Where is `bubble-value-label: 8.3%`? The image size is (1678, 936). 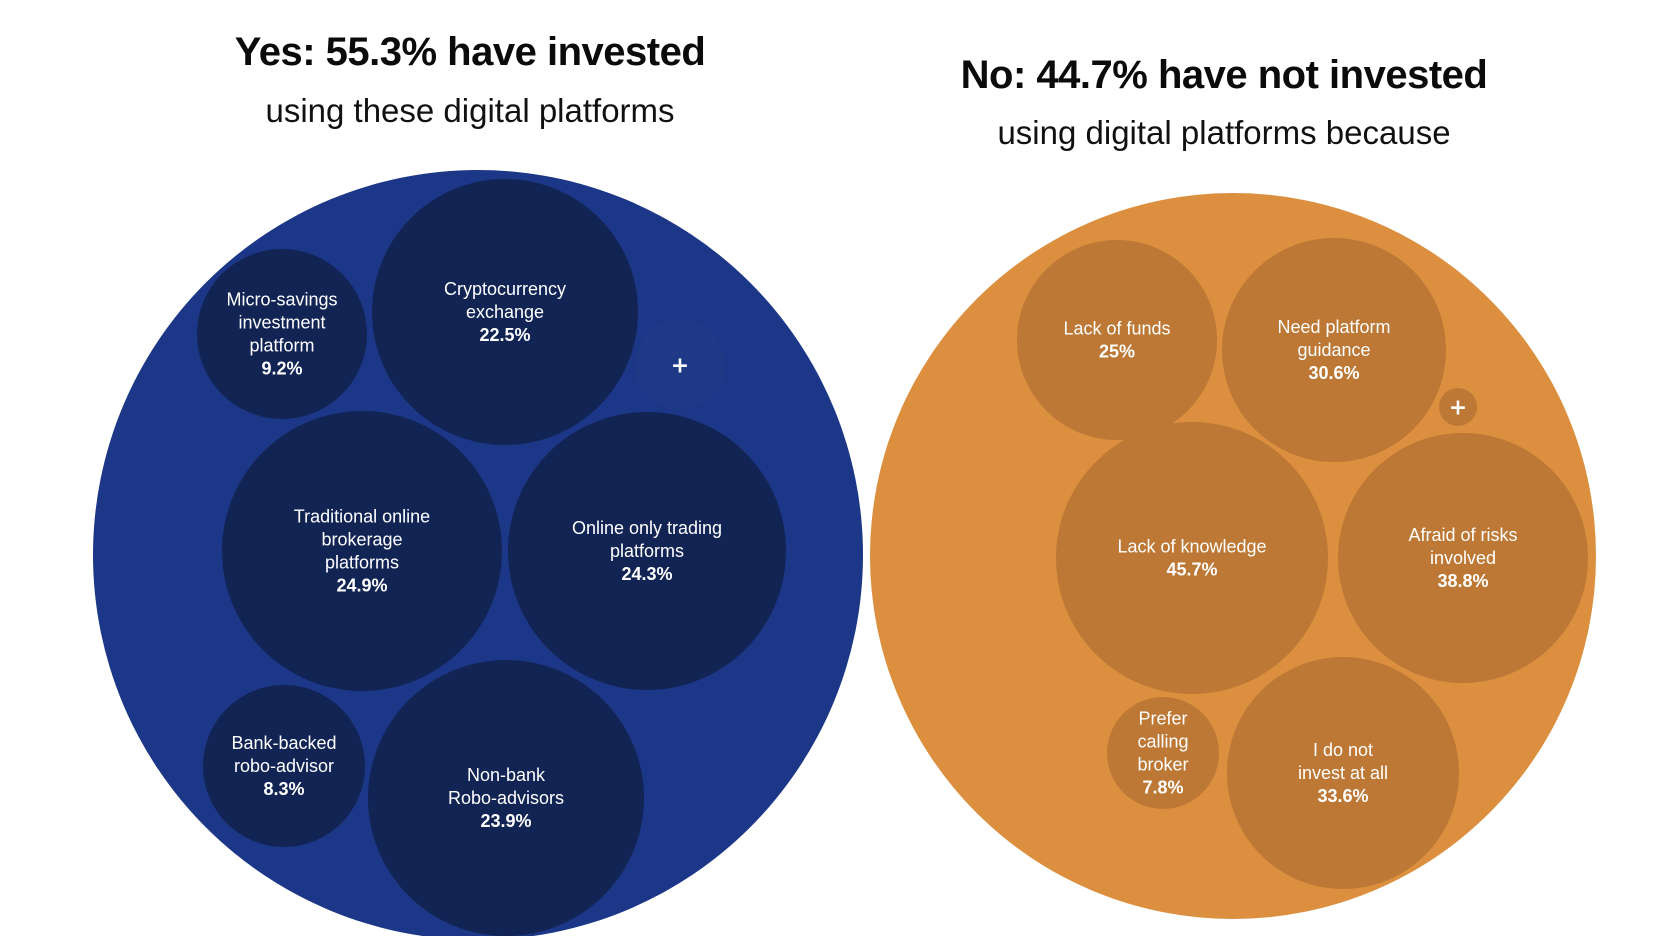 bubble-value-label: 8.3% is located at coordinates (283, 789).